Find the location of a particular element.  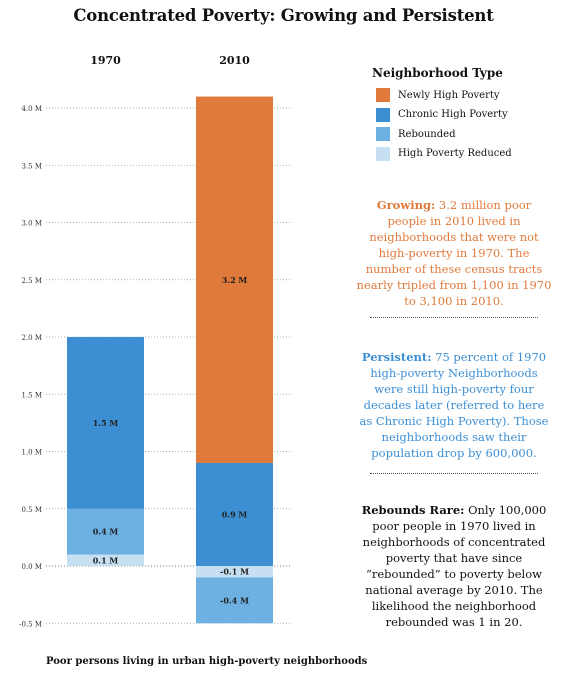

y-tick-label: 1.0 M is located at coordinates (31, 453).